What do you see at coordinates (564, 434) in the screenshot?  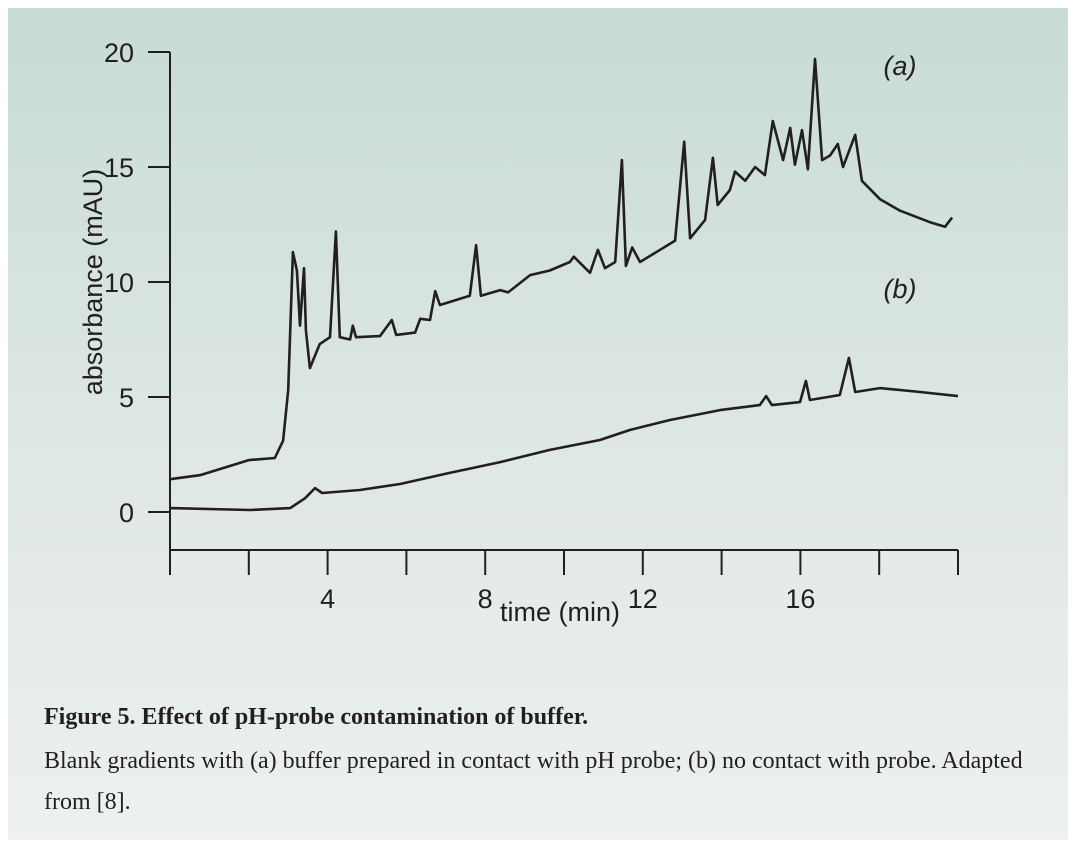 I see `line-series` at bounding box center [564, 434].